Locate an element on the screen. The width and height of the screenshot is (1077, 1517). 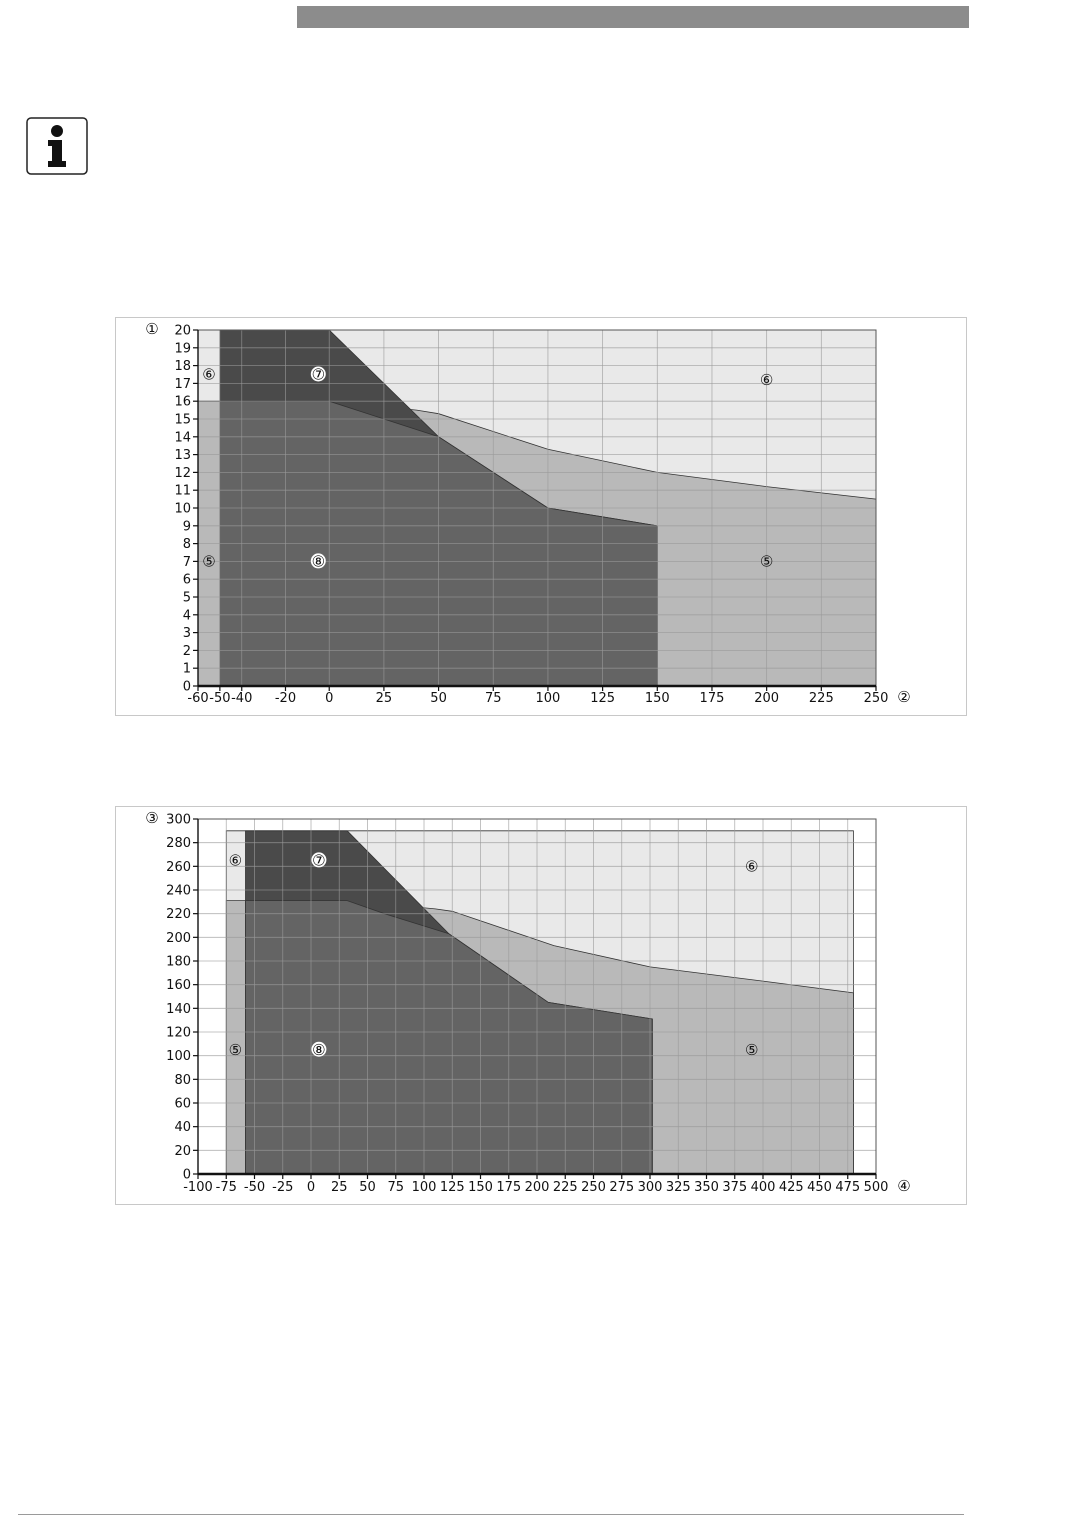
y-tick-label: 1 is located at coordinates (187, 669).